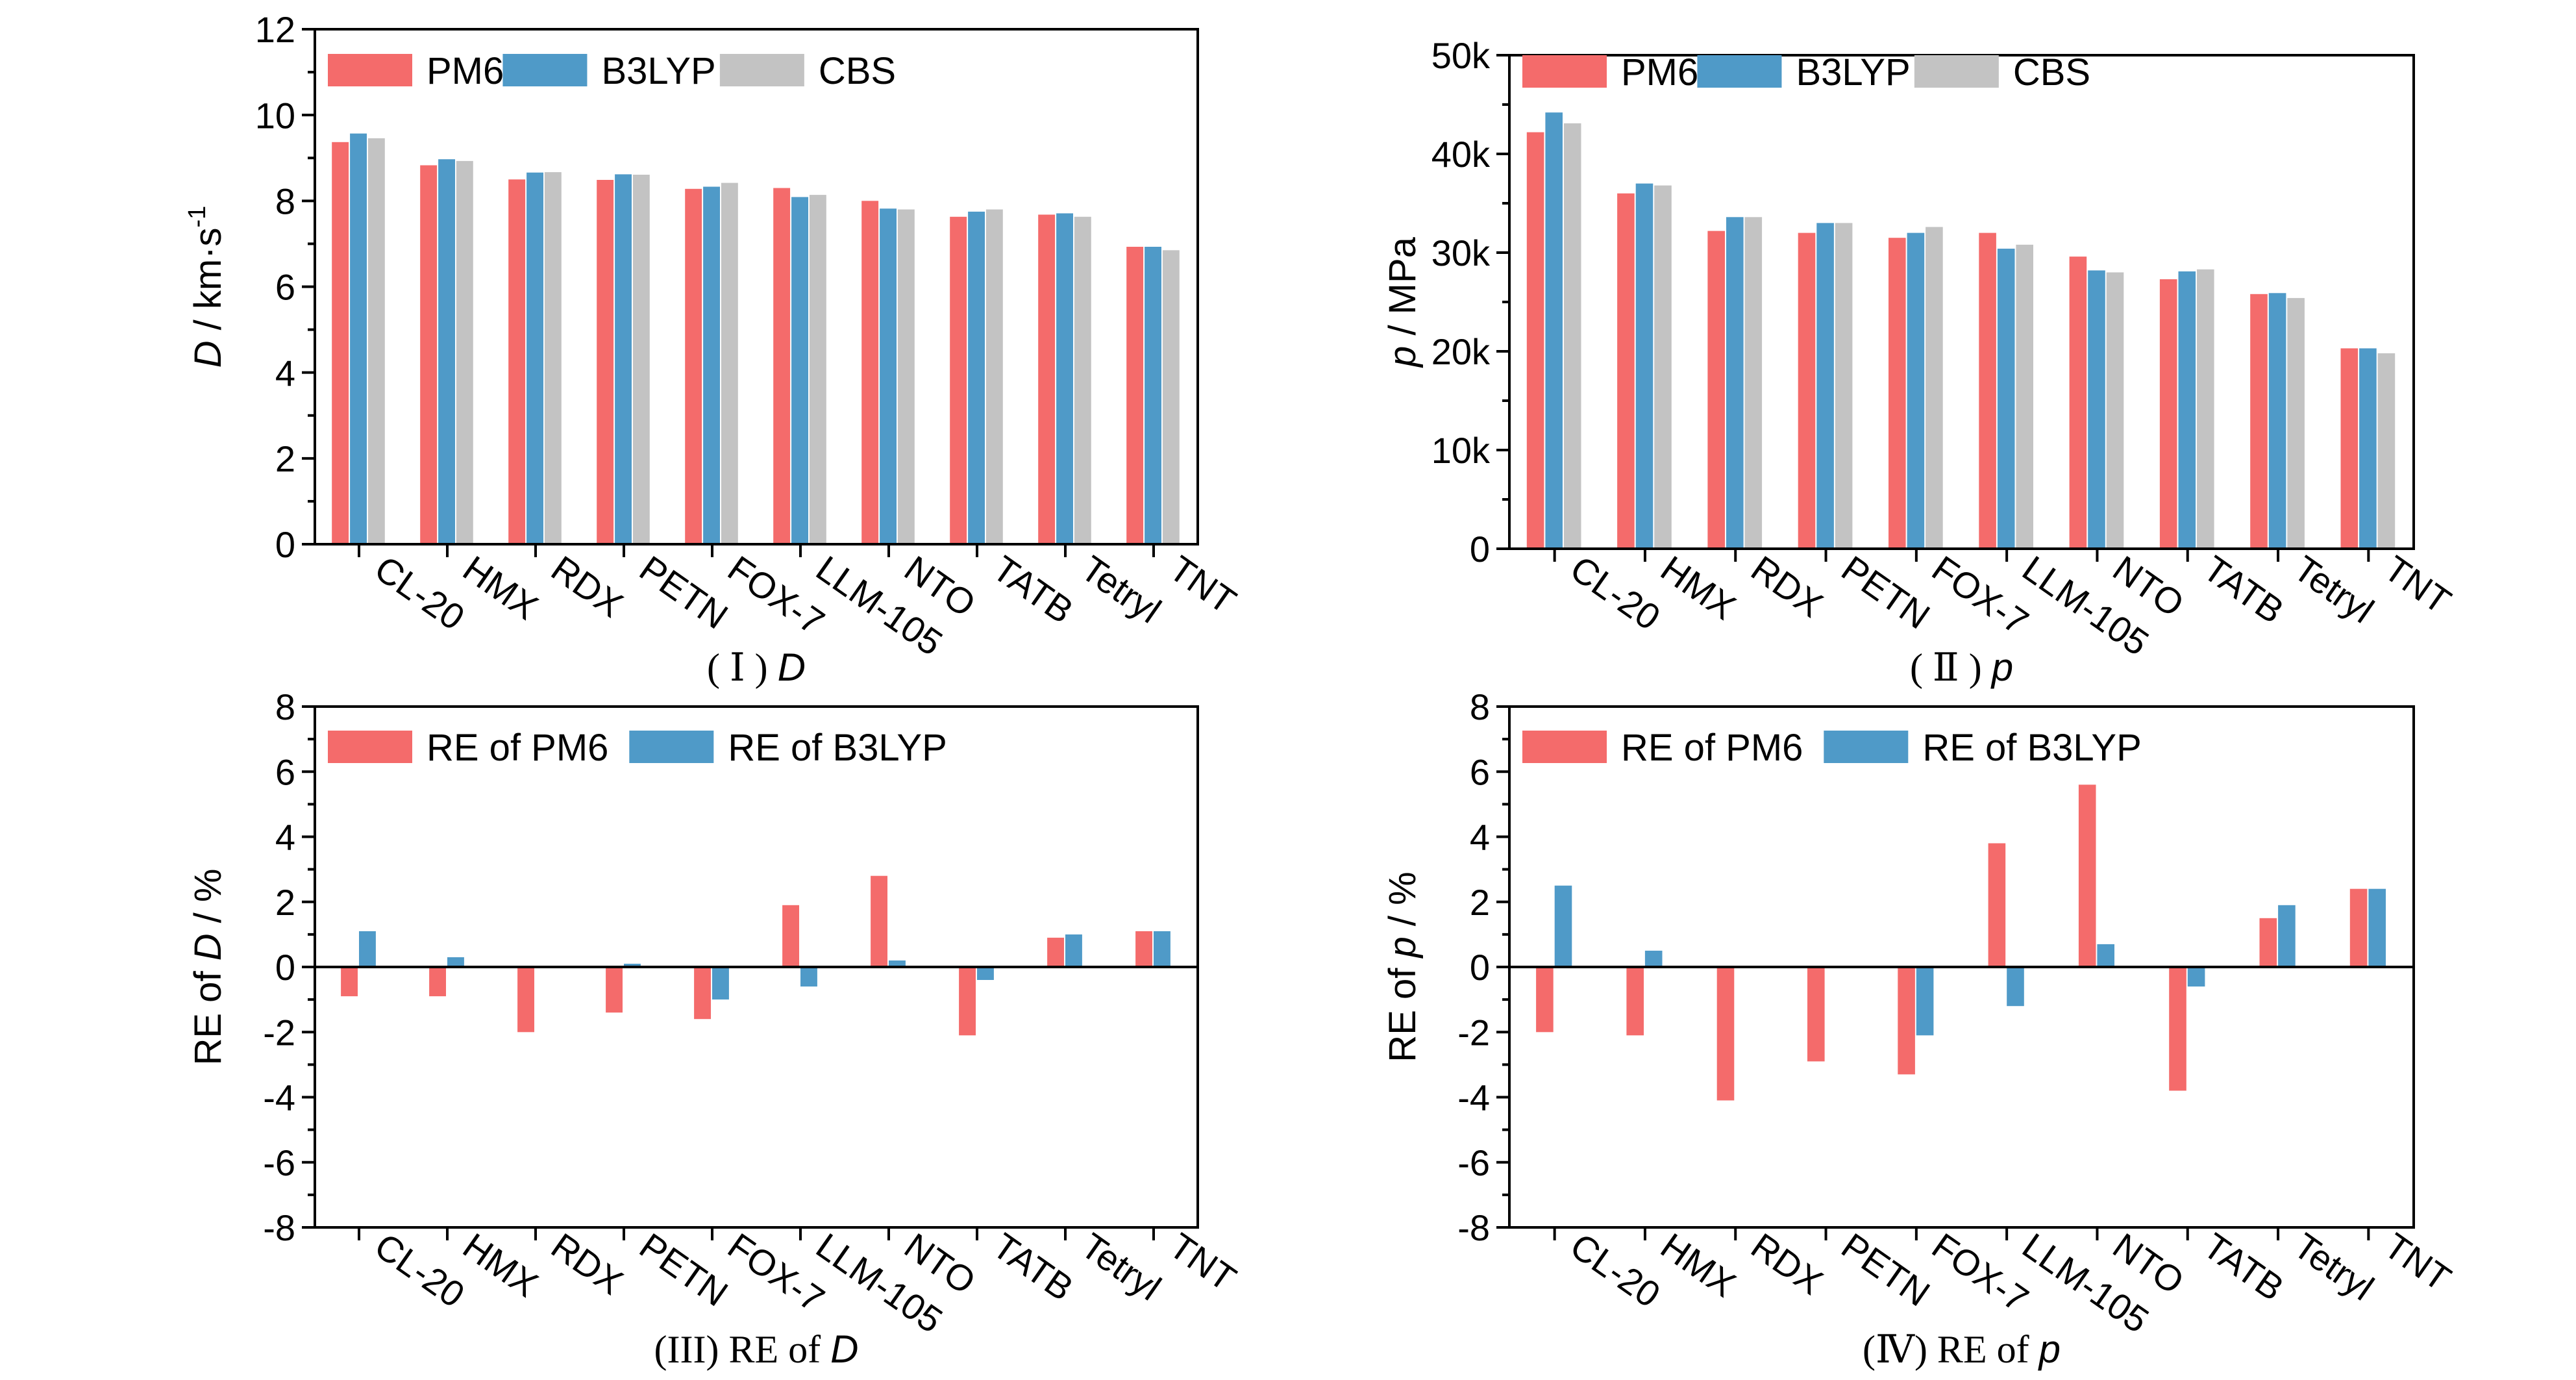 This screenshot has width=2576, height=1380. Describe the element at coordinates (1961, 667) in the screenshot. I see `panel-caption: ( Ⅱ ) p` at that location.